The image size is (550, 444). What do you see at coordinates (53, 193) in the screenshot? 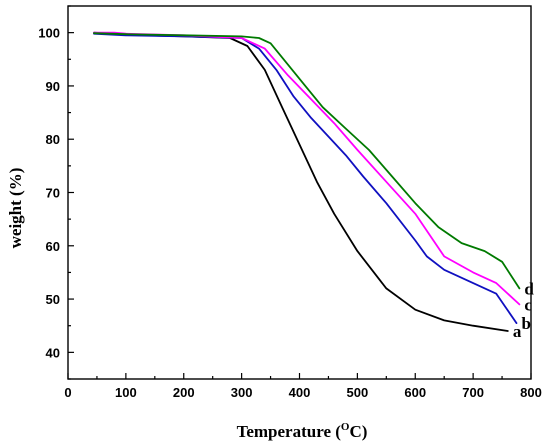
I see `y-tick-label: 70` at bounding box center [53, 193].